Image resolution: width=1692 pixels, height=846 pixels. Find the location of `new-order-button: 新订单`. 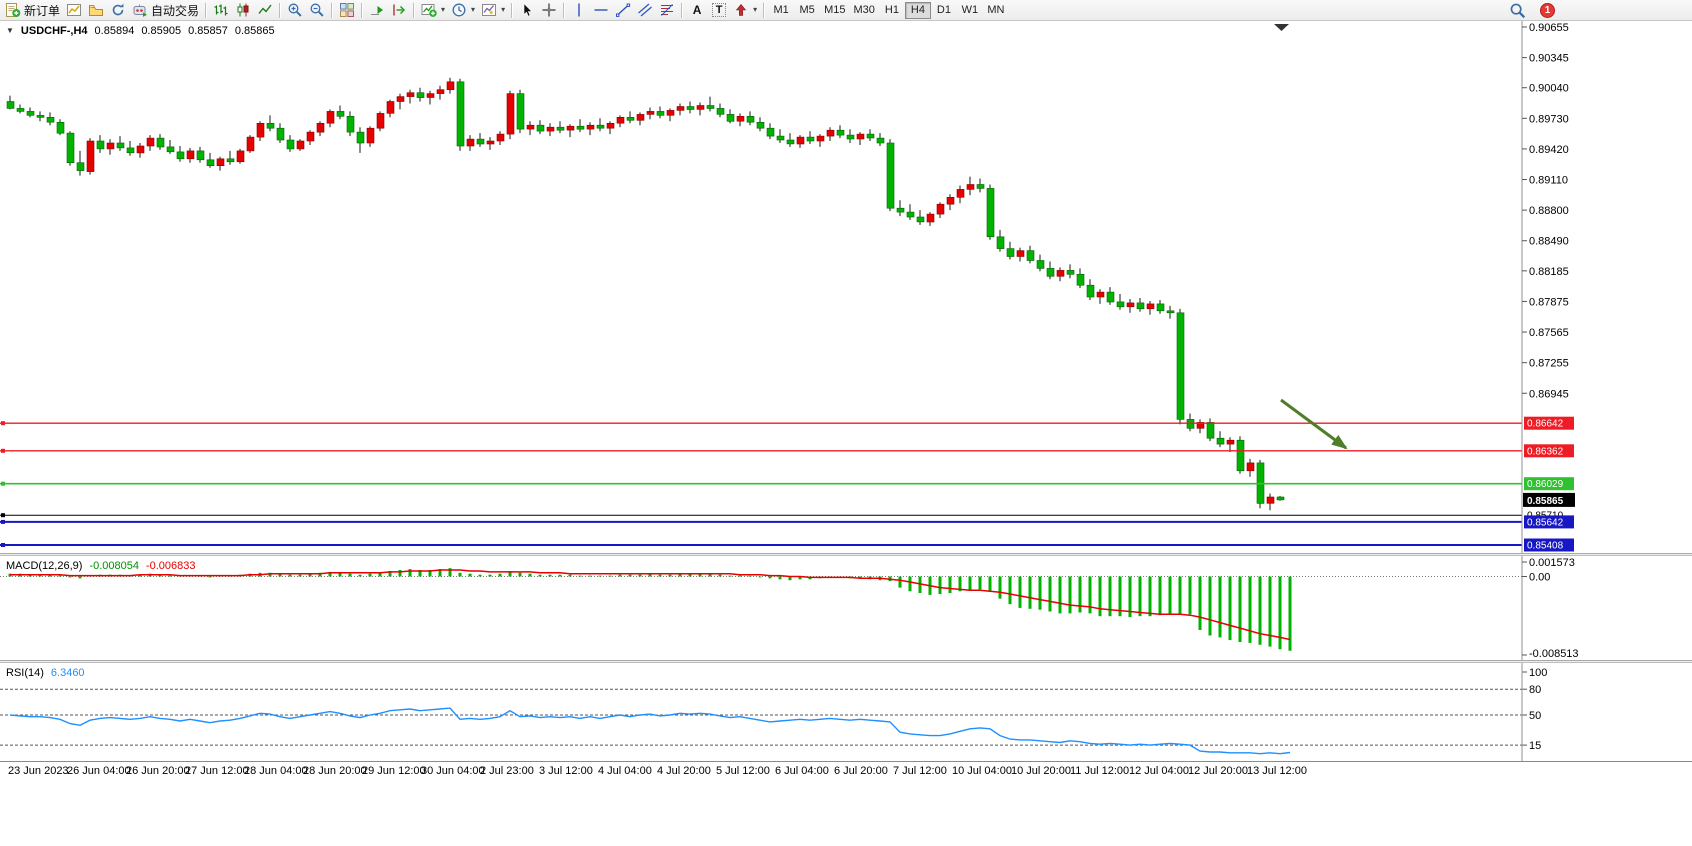

new-order-button: 新订单 is located at coordinates (32, 10).